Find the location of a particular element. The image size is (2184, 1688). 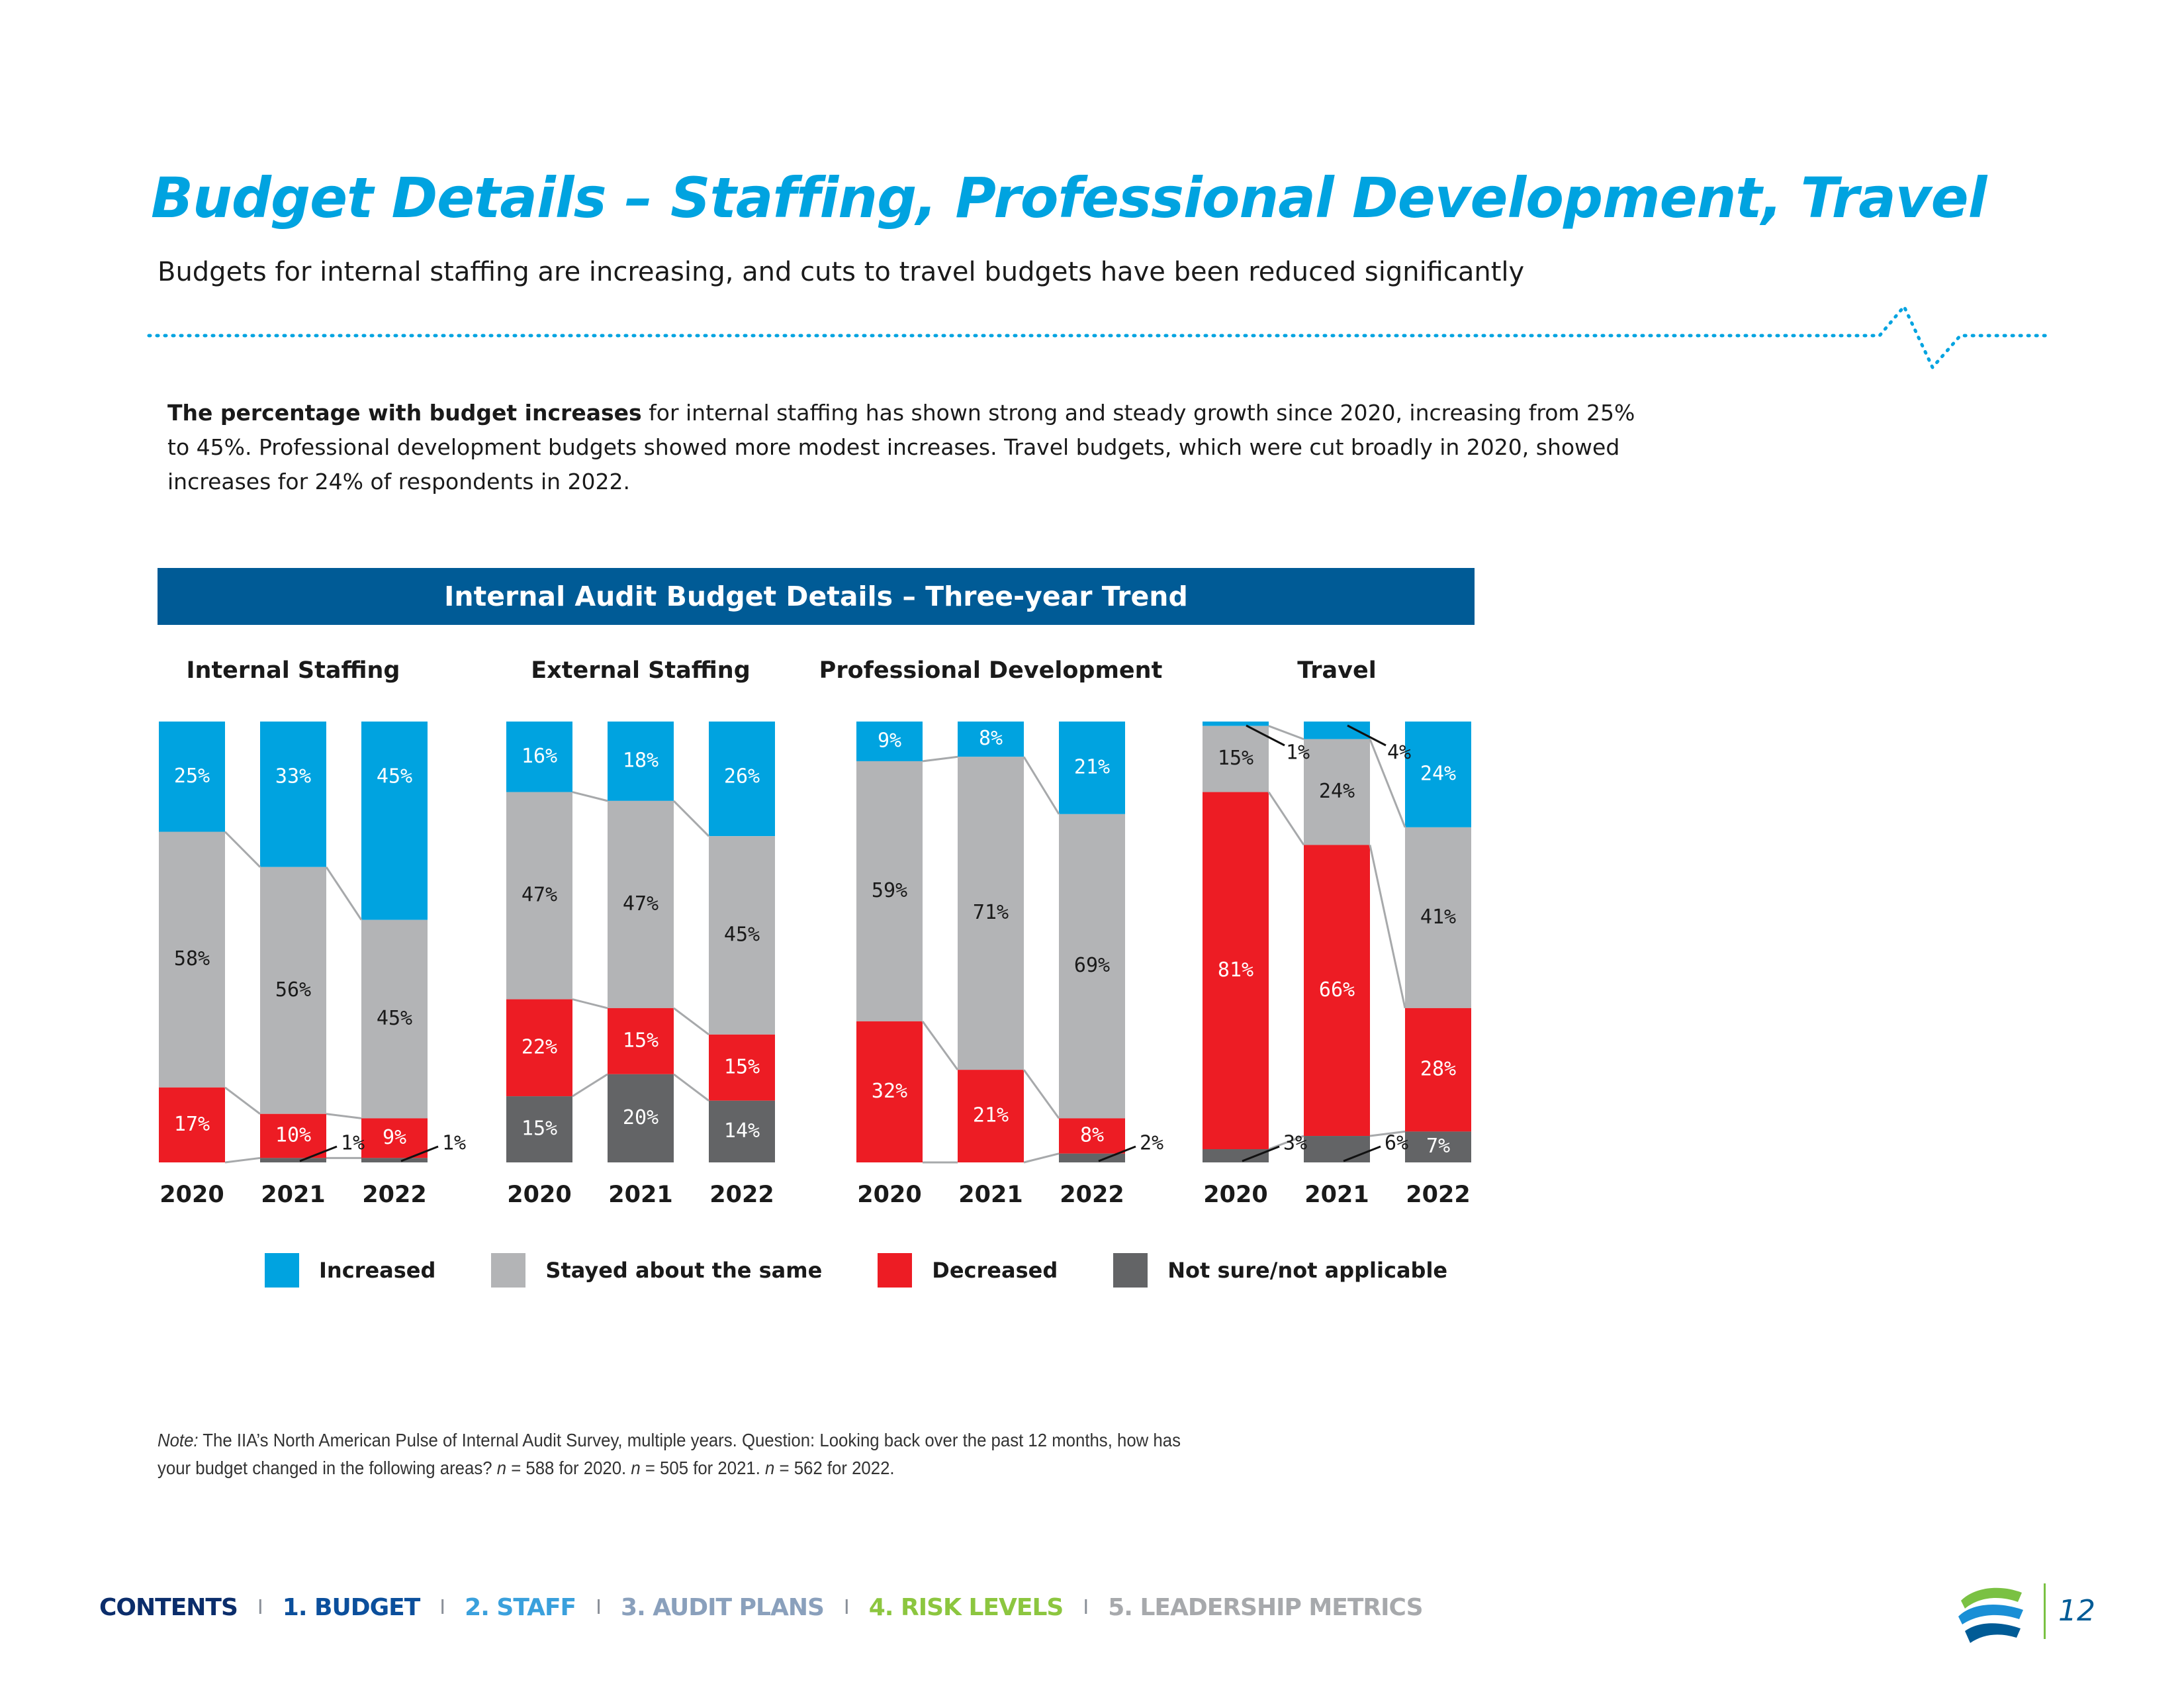

internal-staffing-2020-increased-data-label: 25% is located at coordinates (192, 776).